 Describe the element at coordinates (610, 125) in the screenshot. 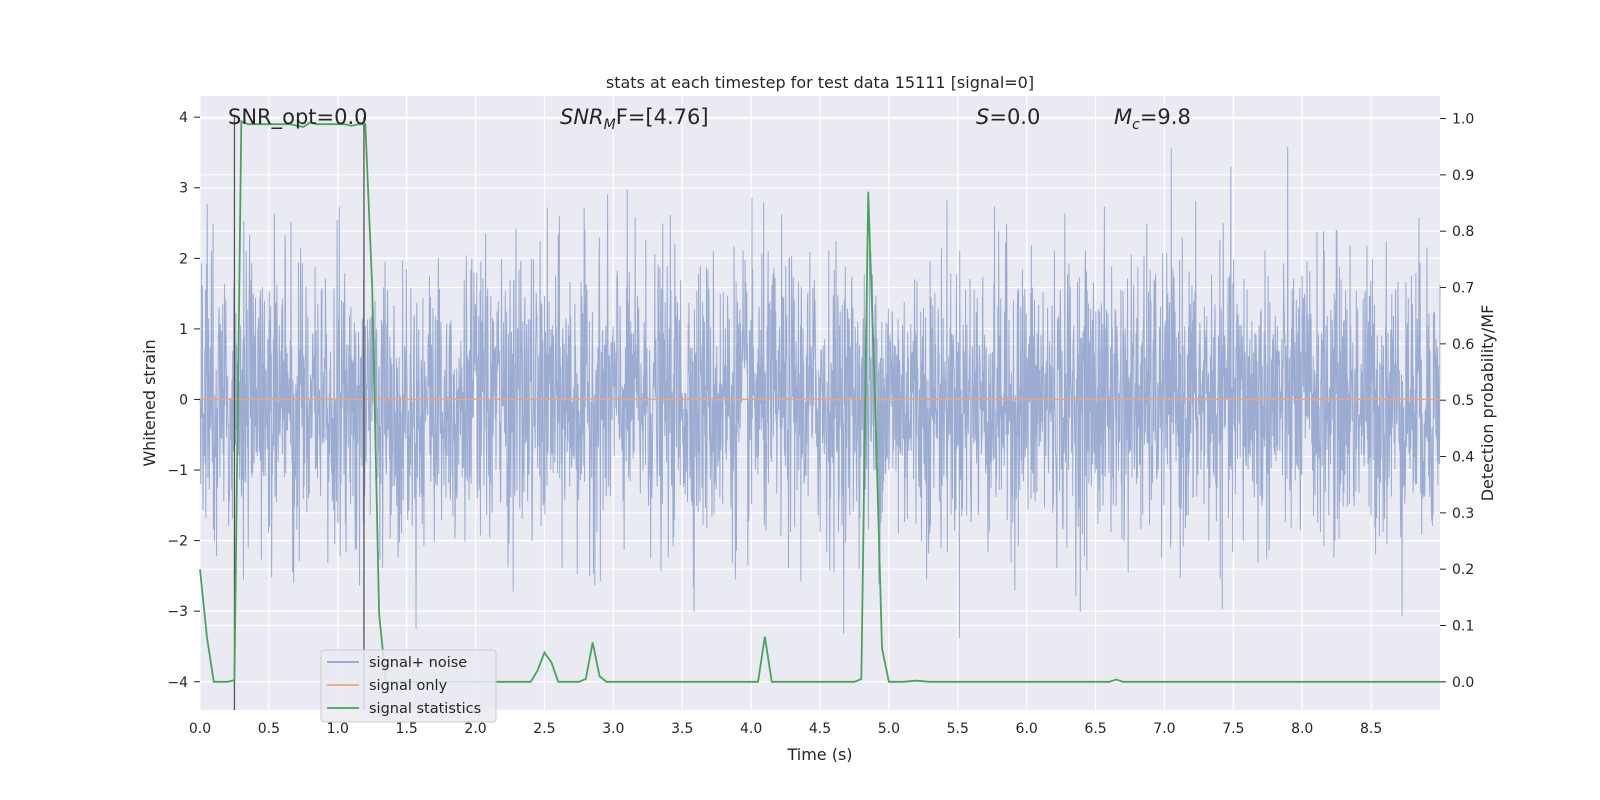

I see `annotation-snr-mf-sub: M` at that location.